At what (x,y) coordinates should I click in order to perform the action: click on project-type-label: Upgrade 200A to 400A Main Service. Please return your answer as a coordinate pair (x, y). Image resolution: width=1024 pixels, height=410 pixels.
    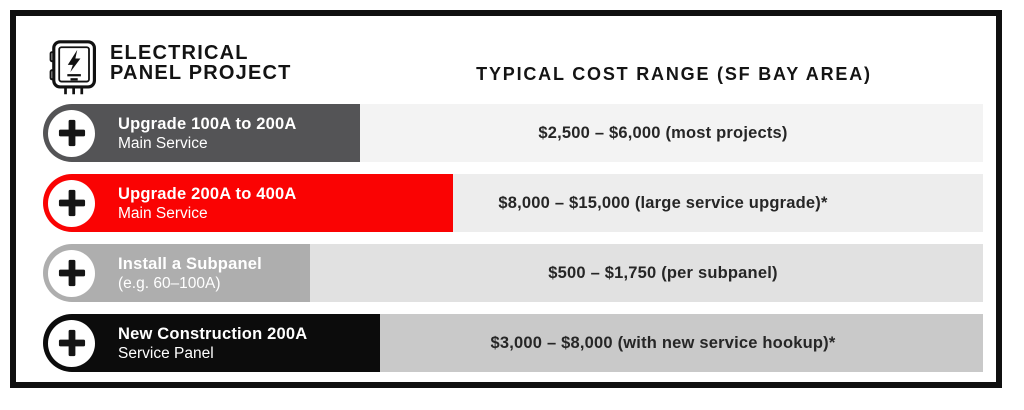
    Looking at the image, I should click on (248, 203).